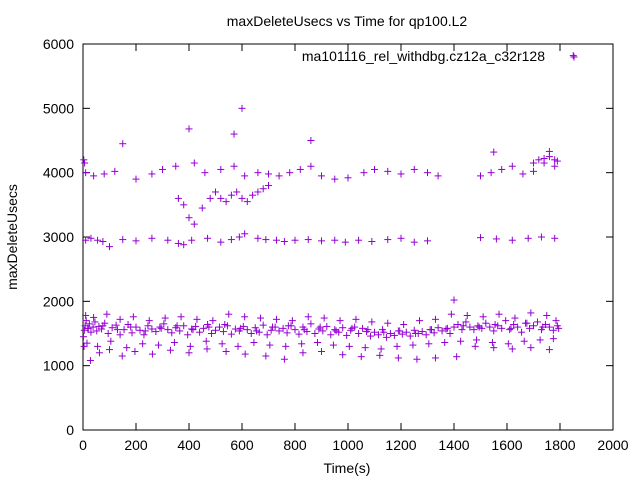  What do you see at coordinates (70, 430) in the screenshot?
I see `y-tick-label: 0` at bounding box center [70, 430].